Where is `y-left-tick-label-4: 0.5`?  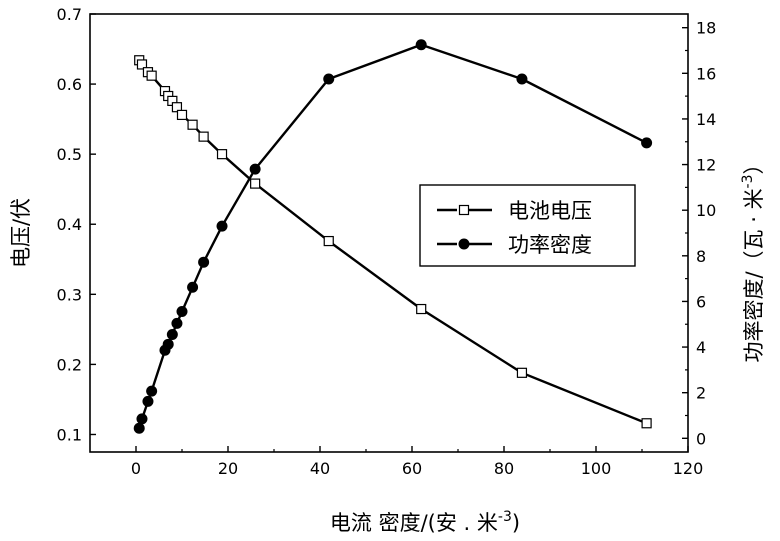 y-left-tick-label-4: 0.5 is located at coordinates (69, 154).